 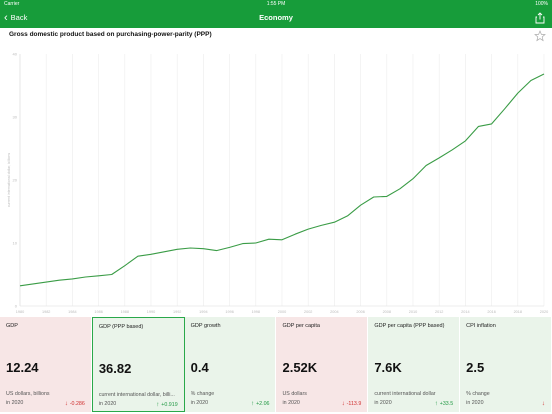 I want to click on tile-name: GDP per capita, so click(x=301, y=326).